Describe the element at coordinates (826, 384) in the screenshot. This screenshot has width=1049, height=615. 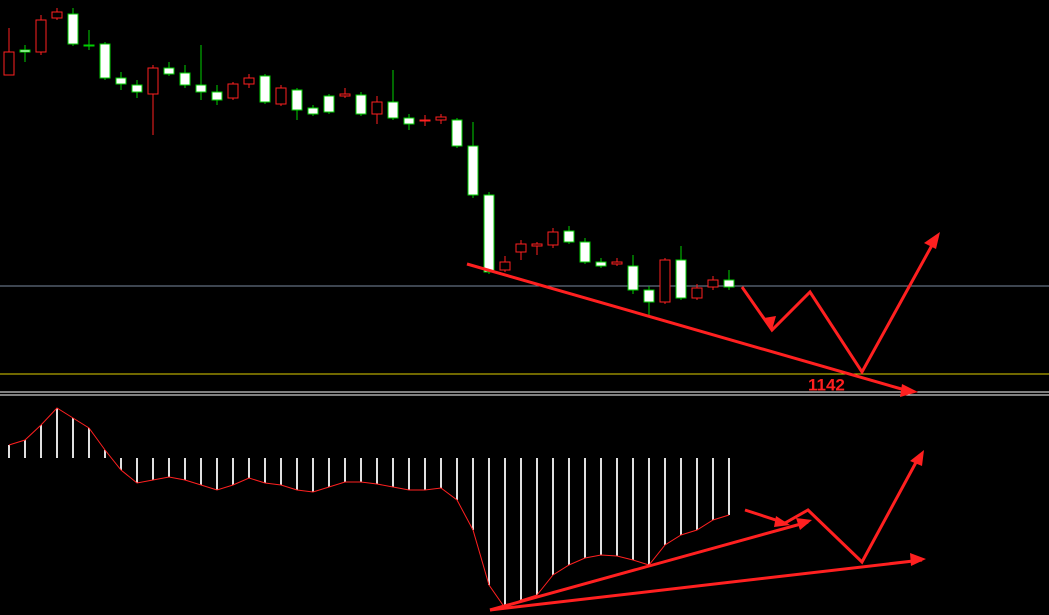
I see `level-label: 1142` at that location.